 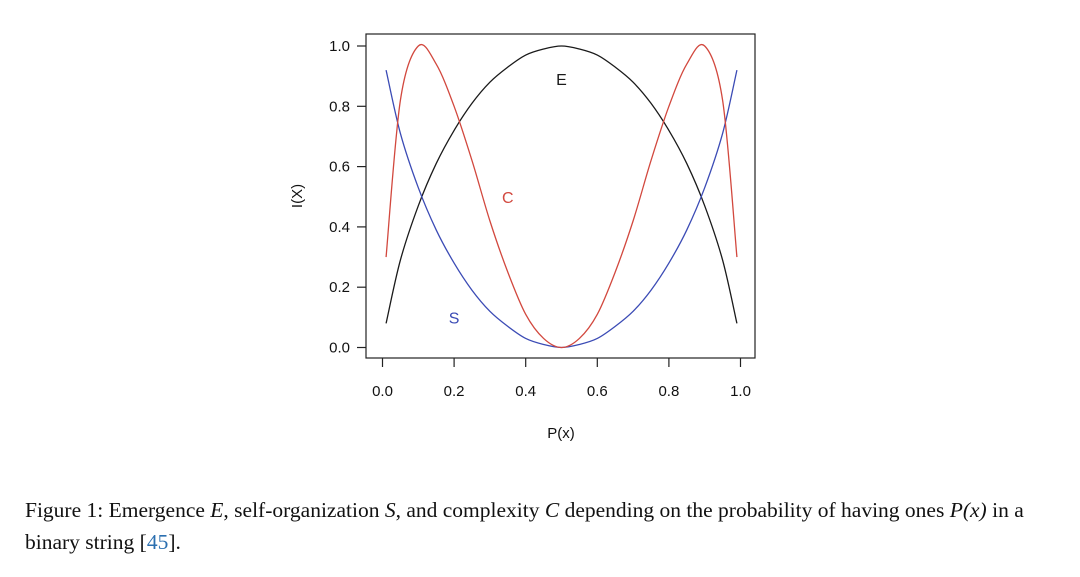 What do you see at coordinates (339, 348) in the screenshot?
I see `y-tick-label-0: 0.0` at bounding box center [339, 348].